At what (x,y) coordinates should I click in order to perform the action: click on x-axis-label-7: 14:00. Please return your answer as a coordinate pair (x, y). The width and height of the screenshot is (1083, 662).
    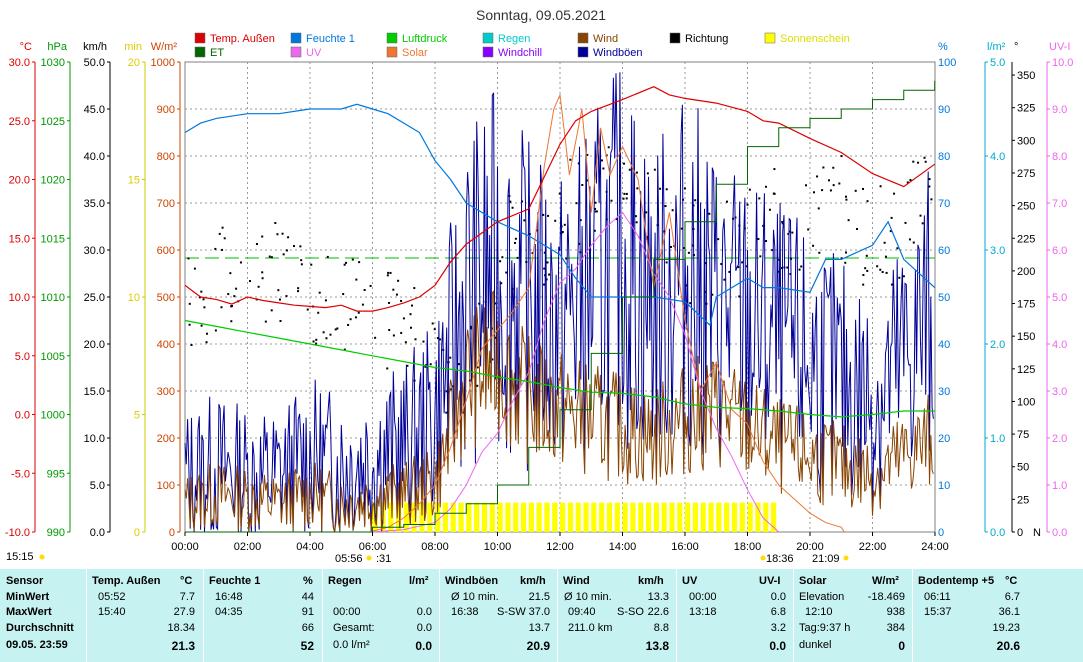
    Looking at the image, I should click on (623, 547).